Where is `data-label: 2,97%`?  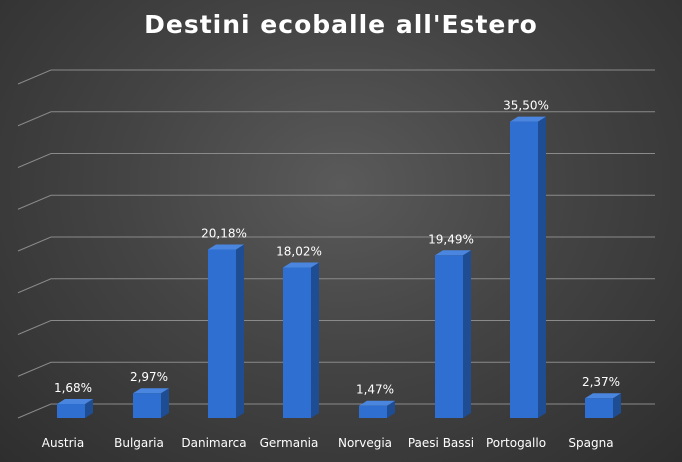
data-label: 2,97% is located at coordinates (149, 377).